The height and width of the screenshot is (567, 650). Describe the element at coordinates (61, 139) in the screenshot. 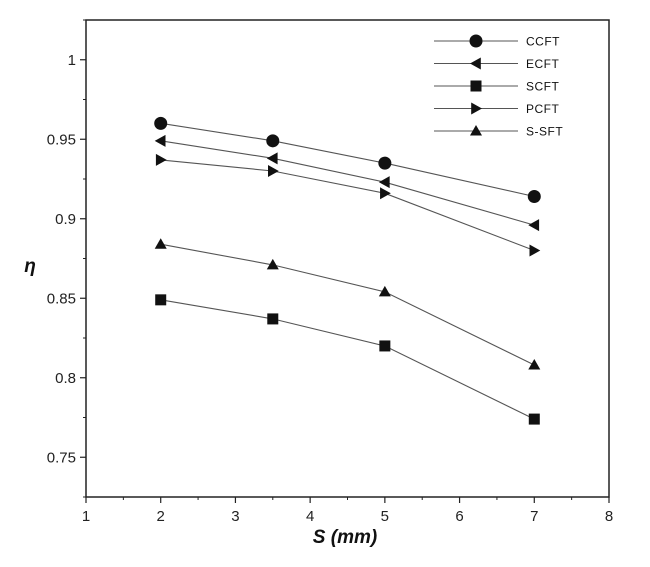

I see `y-tick-label: 0.95` at that location.